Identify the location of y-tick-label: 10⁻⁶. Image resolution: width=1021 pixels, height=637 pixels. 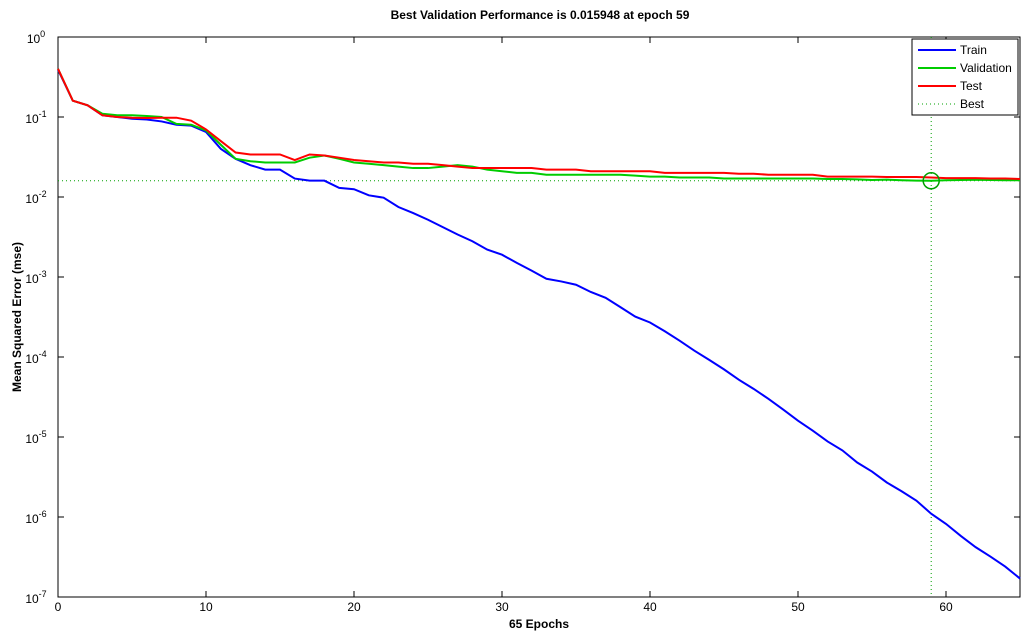
(35, 517).